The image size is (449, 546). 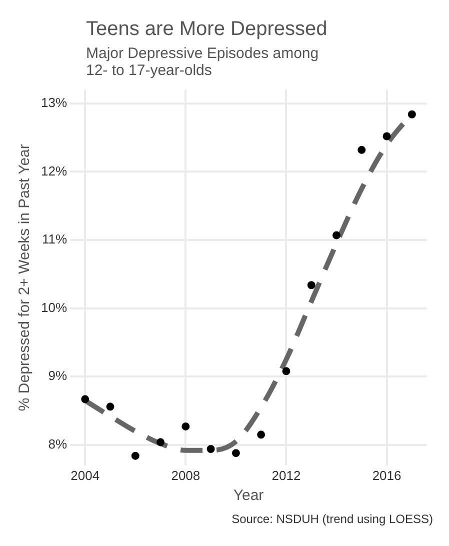 What do you see at coordinates (185, 475) in the screenshot?
I see `x-tick-label: 2008` at bounding box center [185, 475].